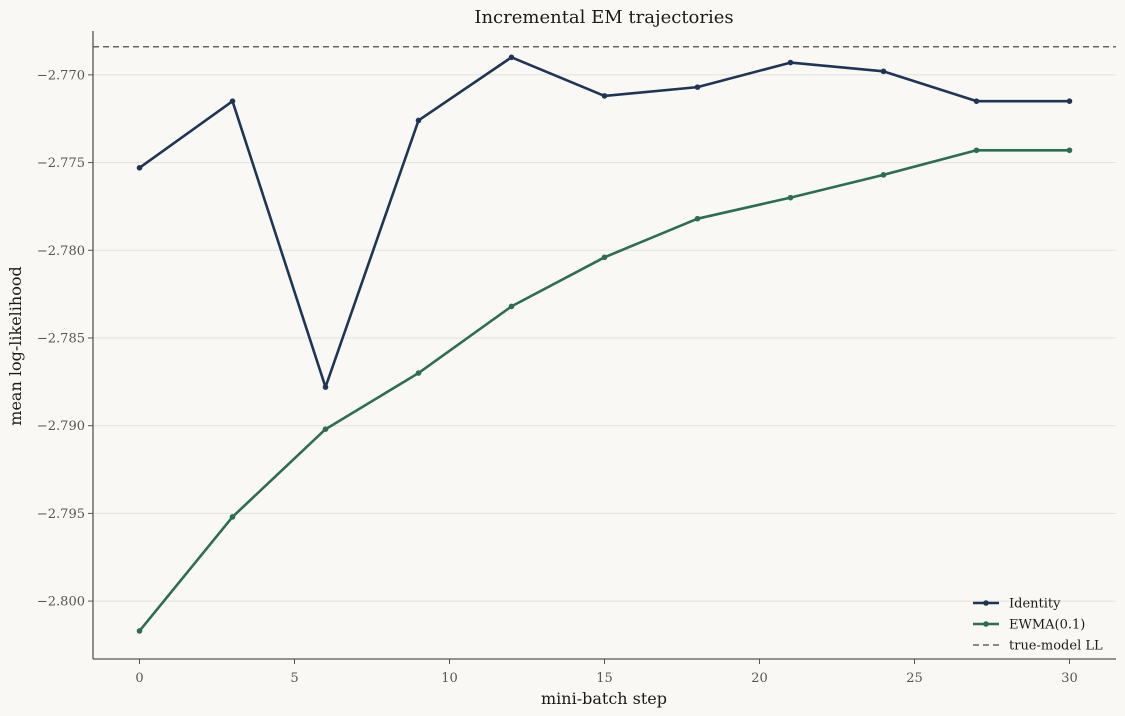  I want to click on y-tick-label: −2.780, so click(61, 251).